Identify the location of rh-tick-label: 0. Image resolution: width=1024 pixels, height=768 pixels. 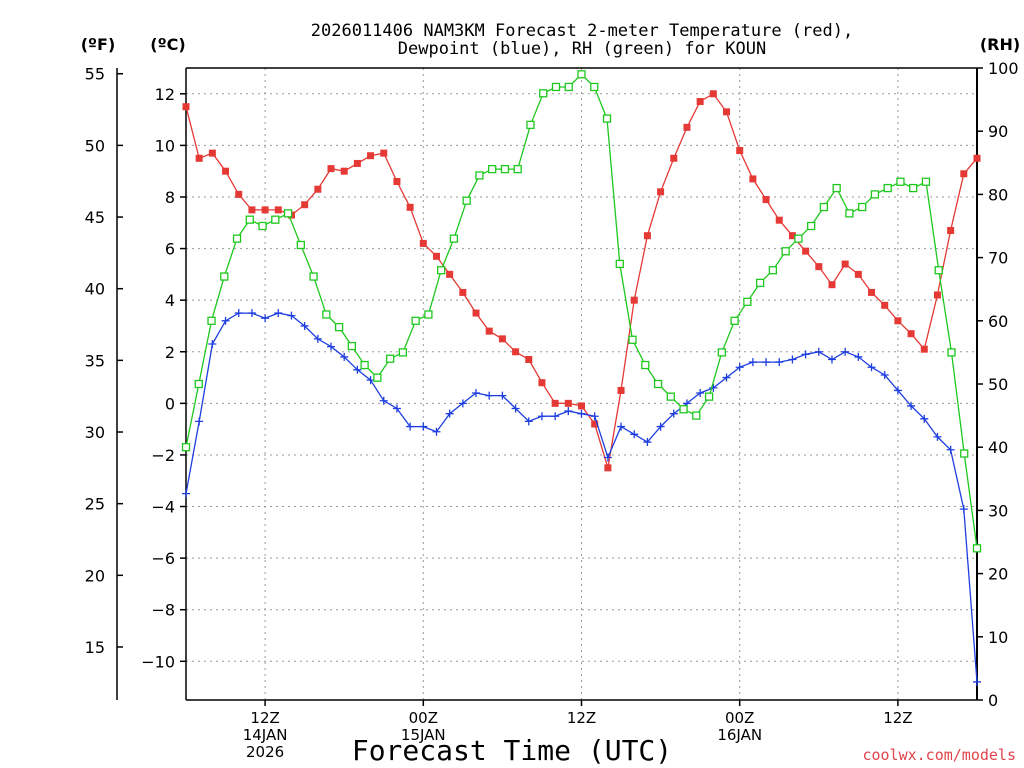
(993, 700).